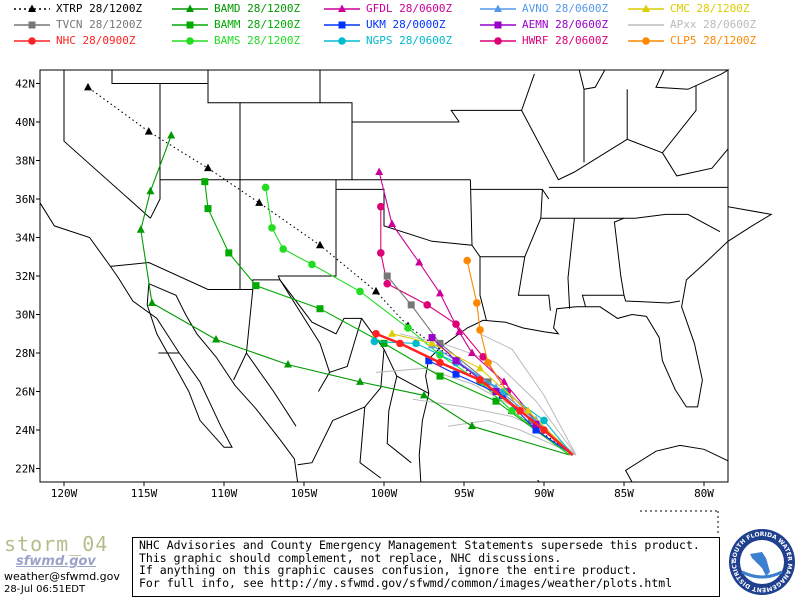  What do you see at coordinates (190, 8) in the screenshot?
I see `legend-symbol-bamd` at bounding box center [190, 8].